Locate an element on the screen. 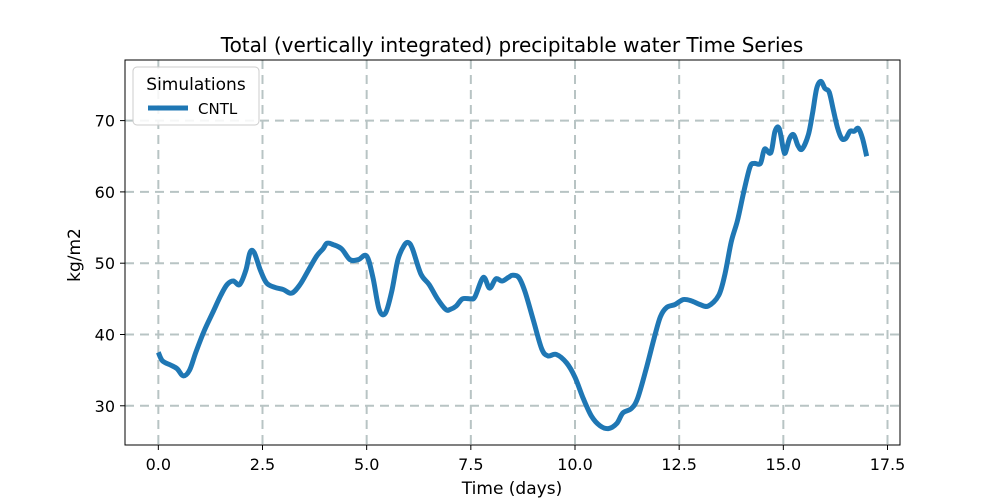 The height and width of the screenshot is (500, 1000). x-tick-label: 7.5 is located at coordinates (470, 464).